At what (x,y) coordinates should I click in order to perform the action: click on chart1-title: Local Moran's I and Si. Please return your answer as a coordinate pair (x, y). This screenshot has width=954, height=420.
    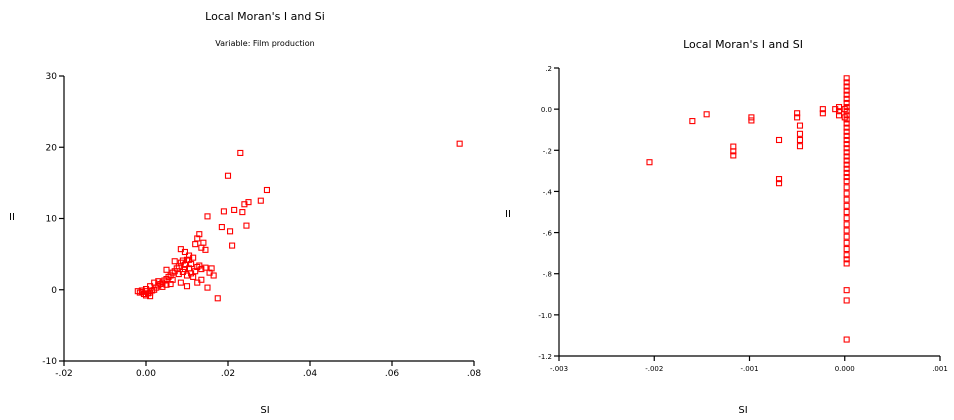
    Looking at the image, I should click on (265, 16).